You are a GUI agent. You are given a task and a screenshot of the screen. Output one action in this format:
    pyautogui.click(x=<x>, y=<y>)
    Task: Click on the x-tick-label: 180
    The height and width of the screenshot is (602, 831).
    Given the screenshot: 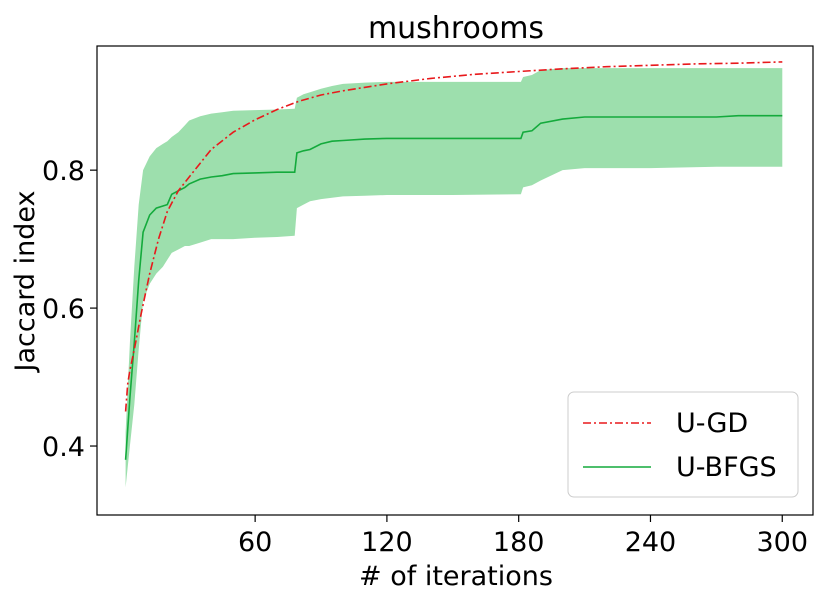 What is the action you would take?
    pyautogui.click(x=519, y=542)
    